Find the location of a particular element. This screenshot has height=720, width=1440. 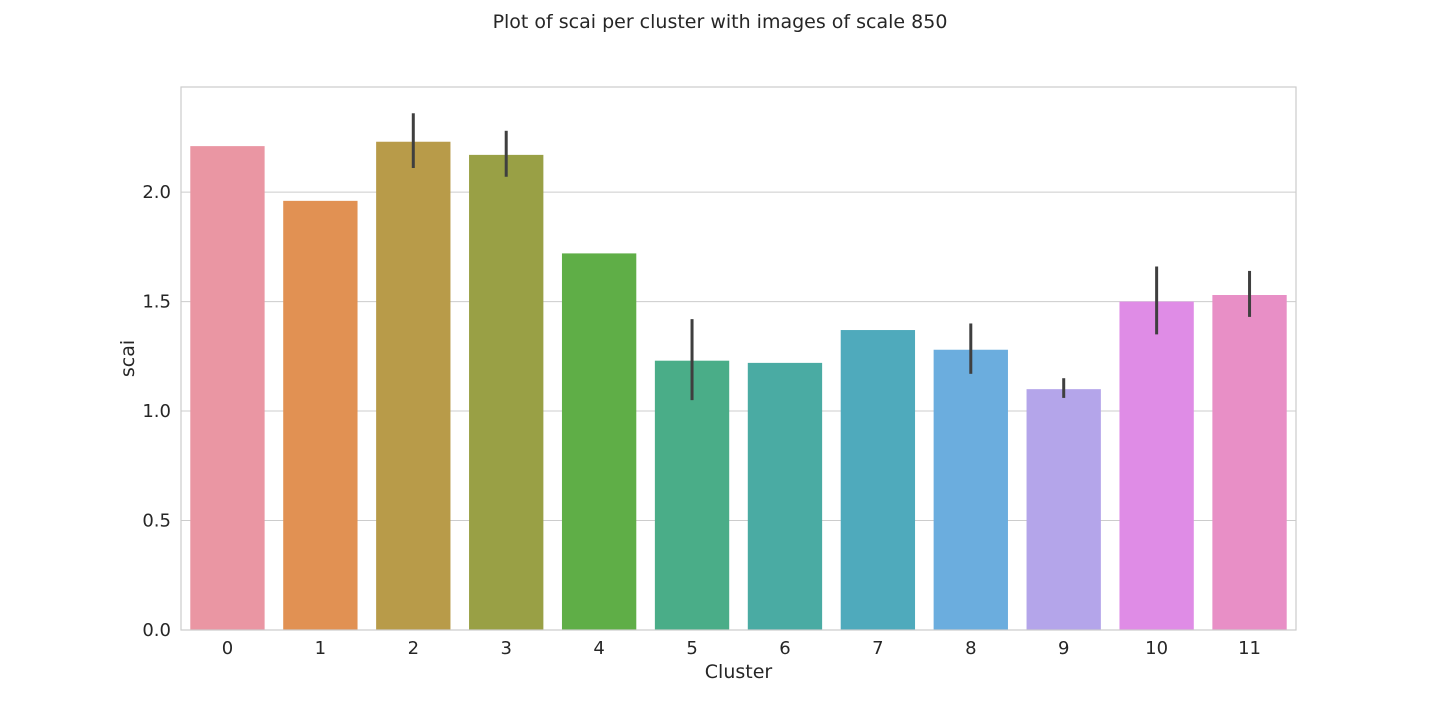

x-tick-label: 10 is located at coordinates (1156, 648).